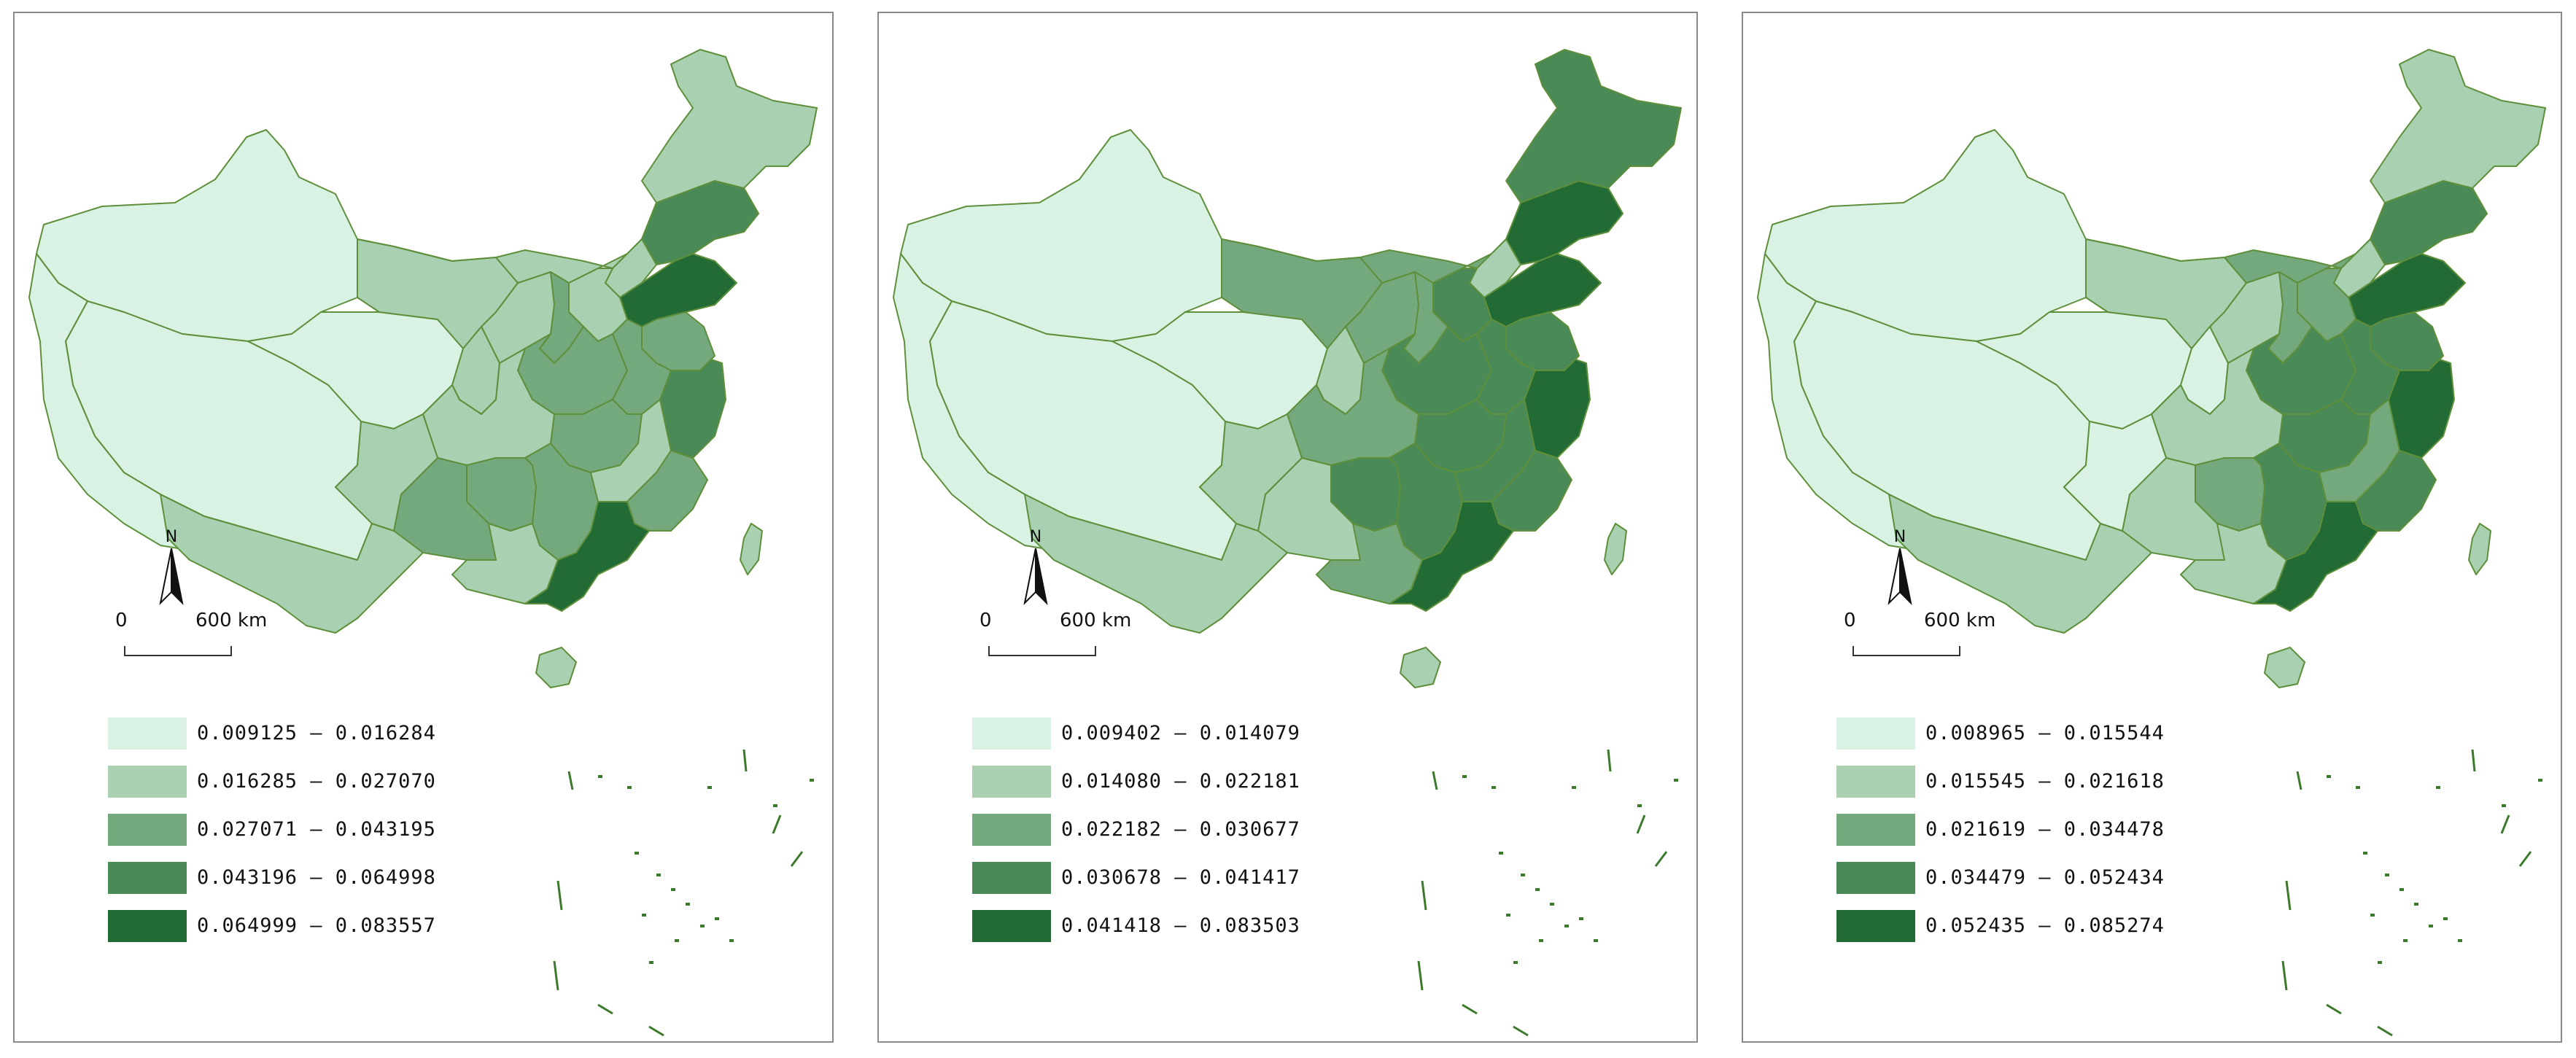  What do you see at coordinates (1181, 733) in the screenshot?
I see `legend-label: 0.009402 – 0.014079` at bounding box center [1181, 733].